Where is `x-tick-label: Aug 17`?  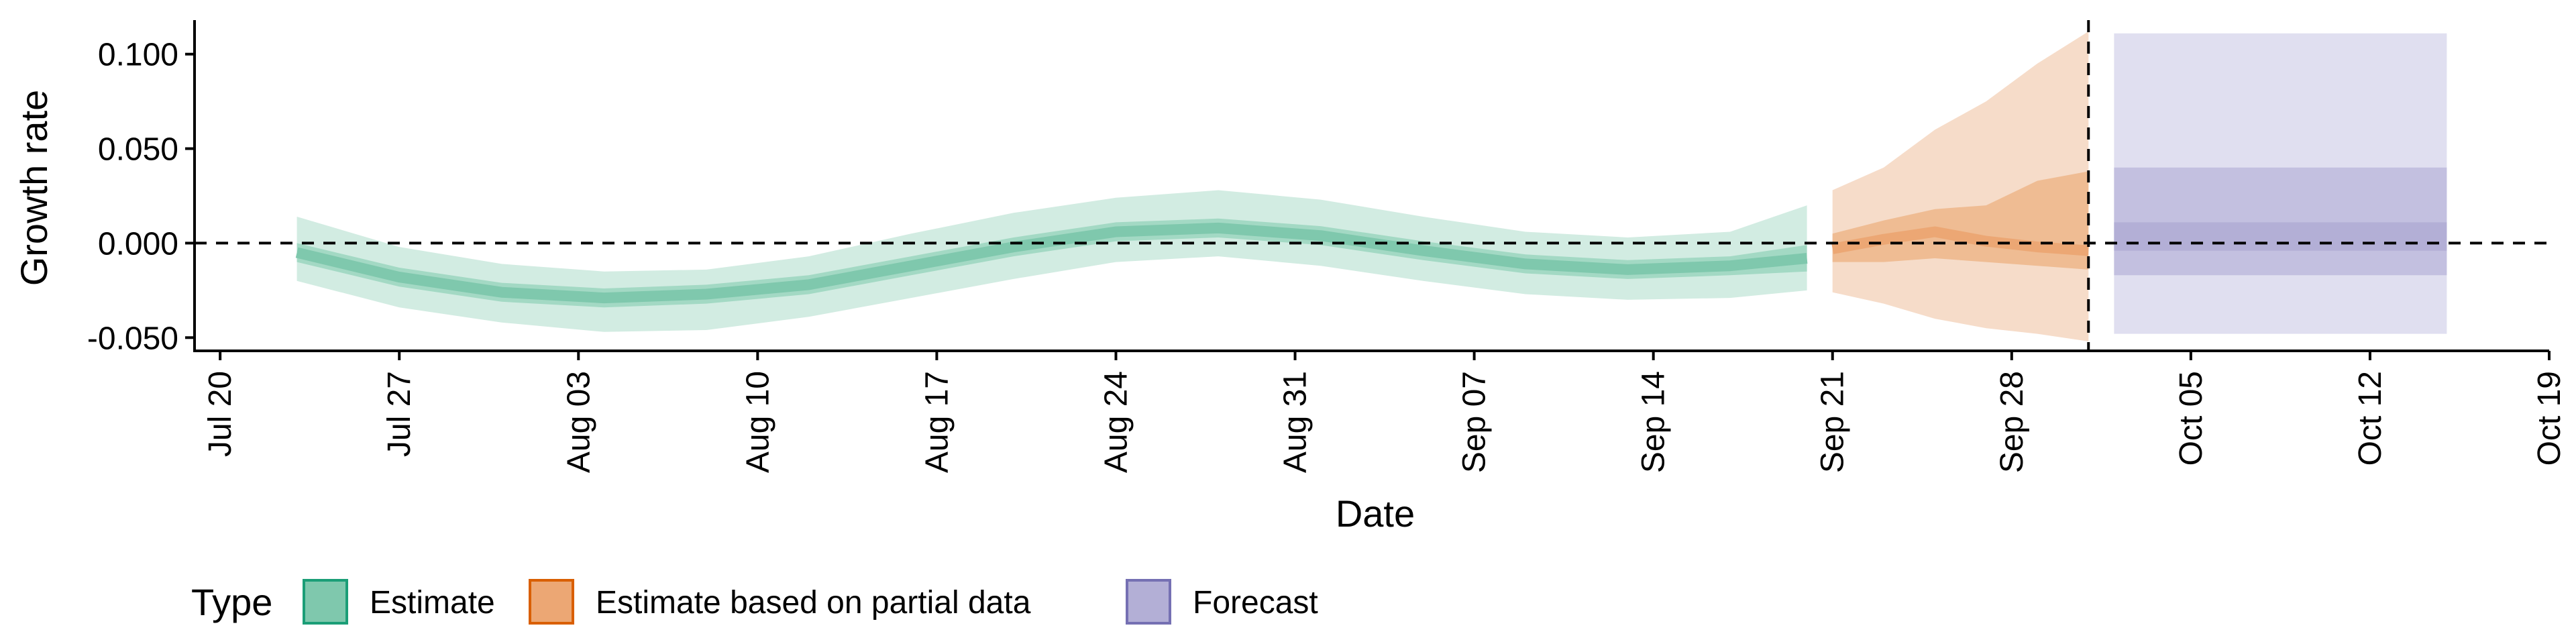
x-tick-label: Aug 17 is located at coordinates (937, 422).